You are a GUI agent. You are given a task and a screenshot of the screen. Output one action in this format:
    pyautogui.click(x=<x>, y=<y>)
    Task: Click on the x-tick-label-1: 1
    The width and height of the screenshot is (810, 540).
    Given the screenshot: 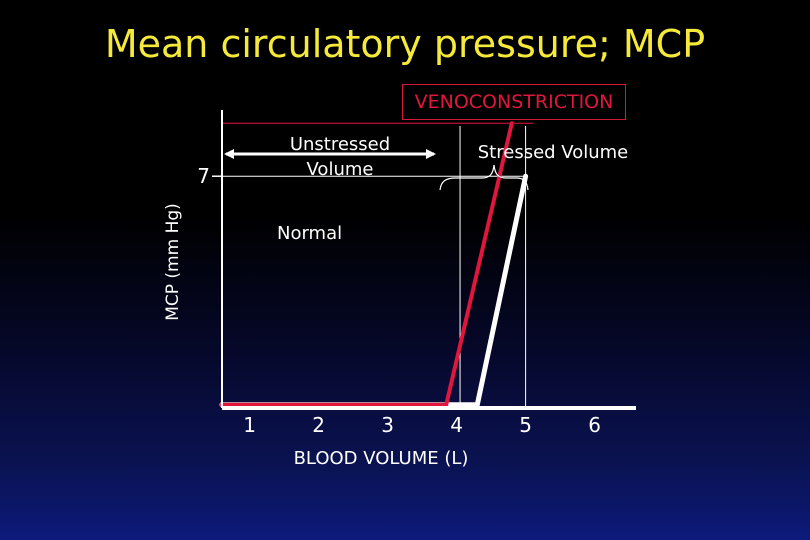 What is the action you would take?
    pyautogui.click(x=249, y=425)
    